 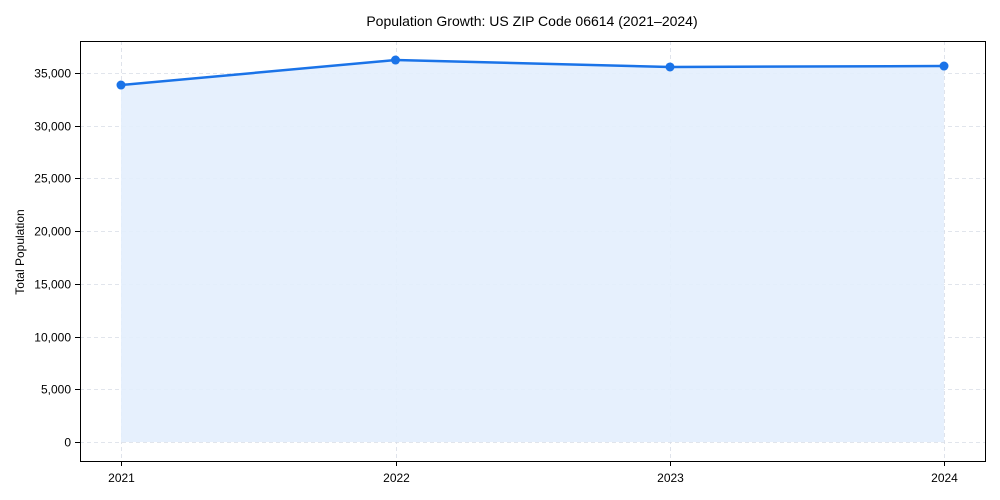 What do you see at coordinates (67, 443) in the screenshot?
I see `y-tick-label: 0` at bounding box center [67, 443].